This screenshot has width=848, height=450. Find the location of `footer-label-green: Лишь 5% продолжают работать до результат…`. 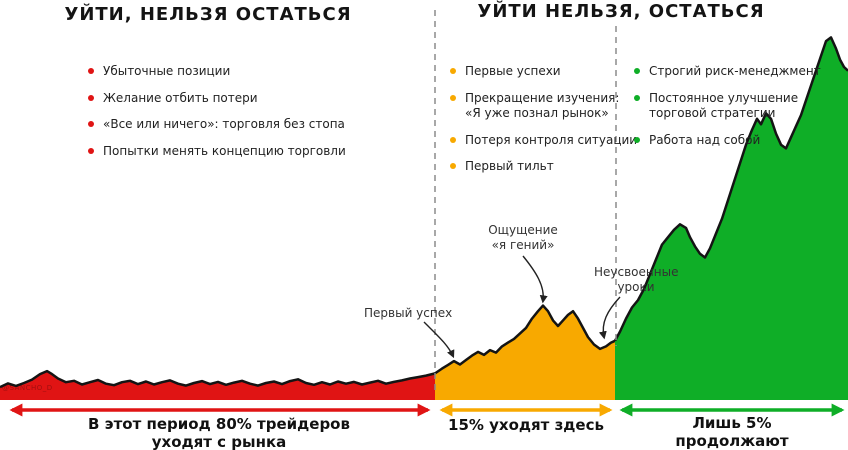

footer-label-green: Лишь 5% продолжают работать до результат… is located at coordinates (732, 432).